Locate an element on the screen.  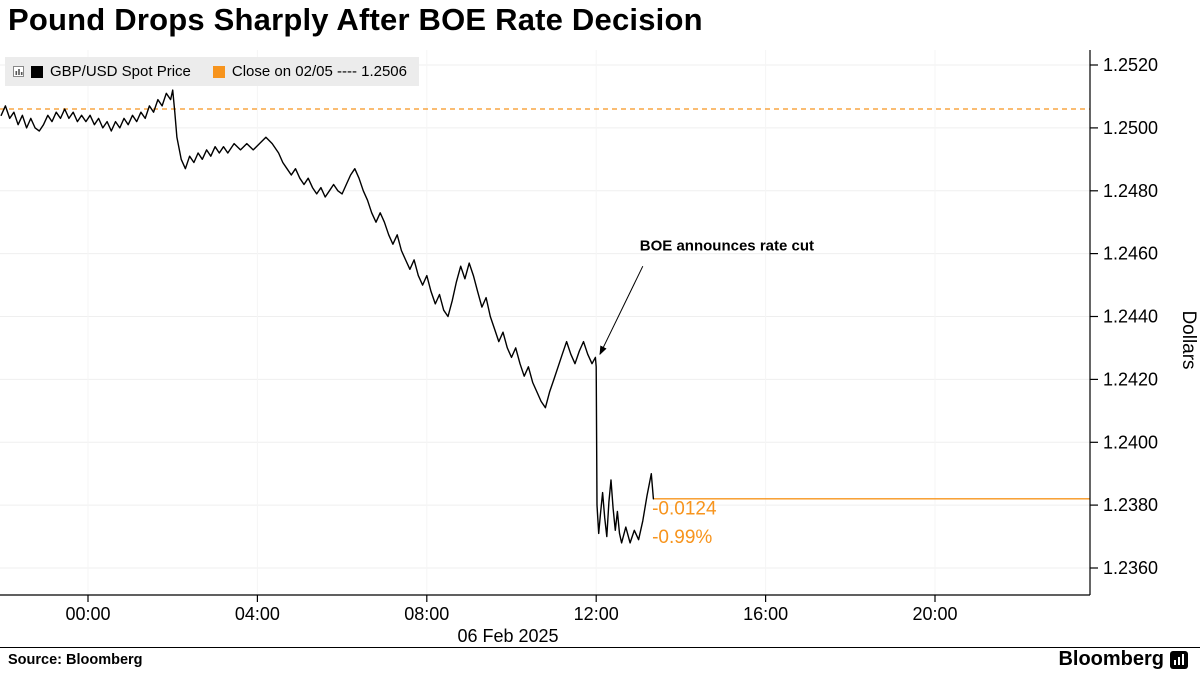
y-tick-label: 1.2400 is located at coordinates (1130, 442).